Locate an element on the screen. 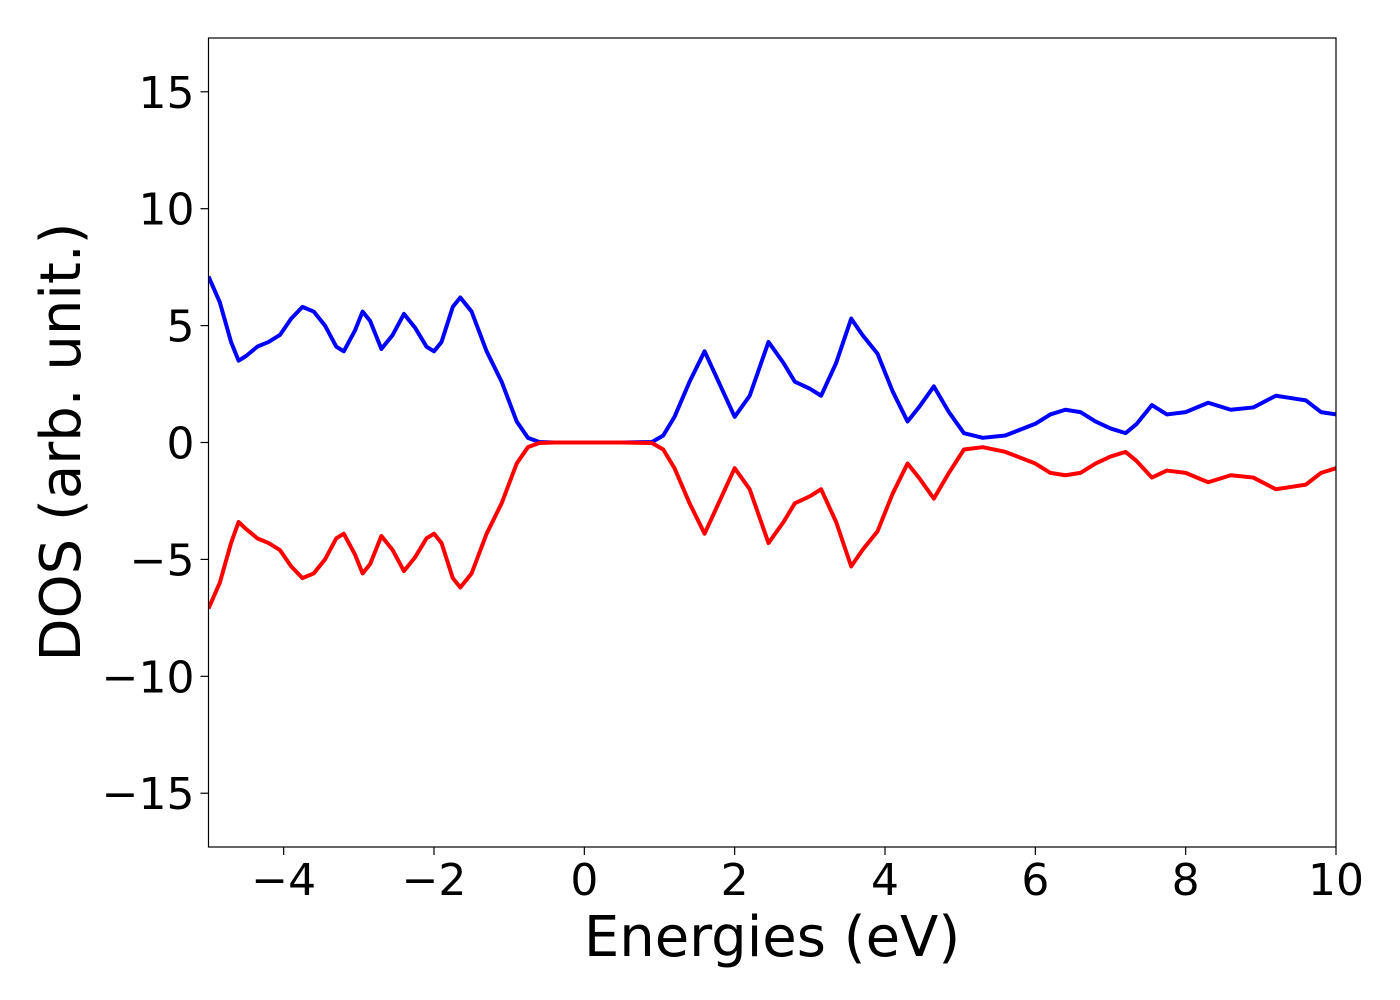 The width and height of the screenshot is (1400, 1000). x-tick-label: 2 is located at coordinates (735, 880).